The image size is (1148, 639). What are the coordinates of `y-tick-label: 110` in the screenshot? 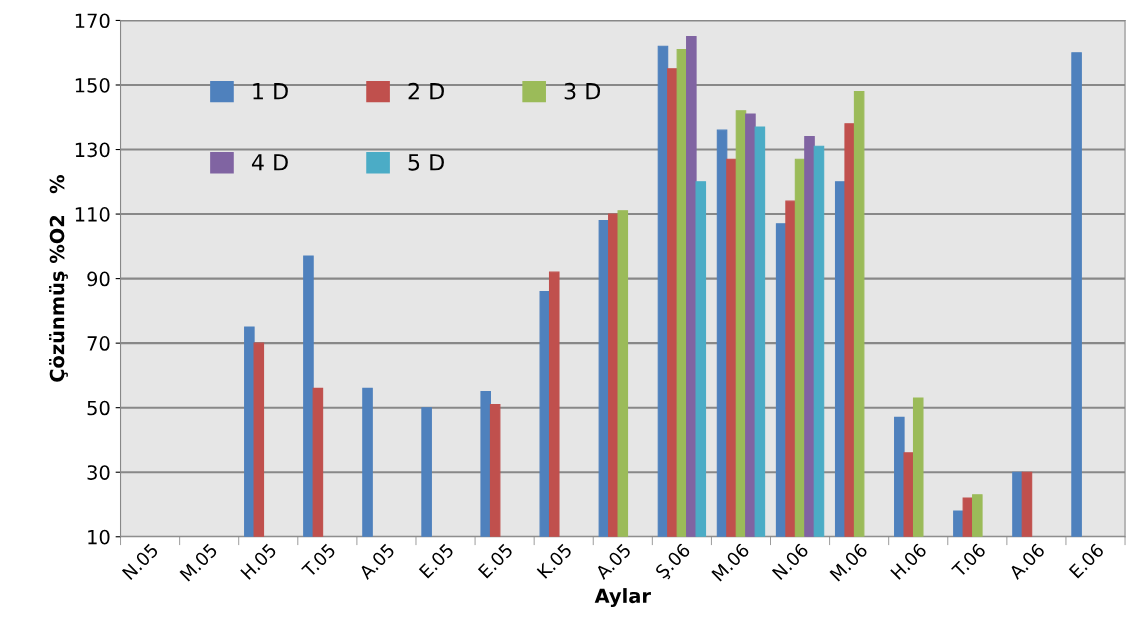 It's located at (92, 214).